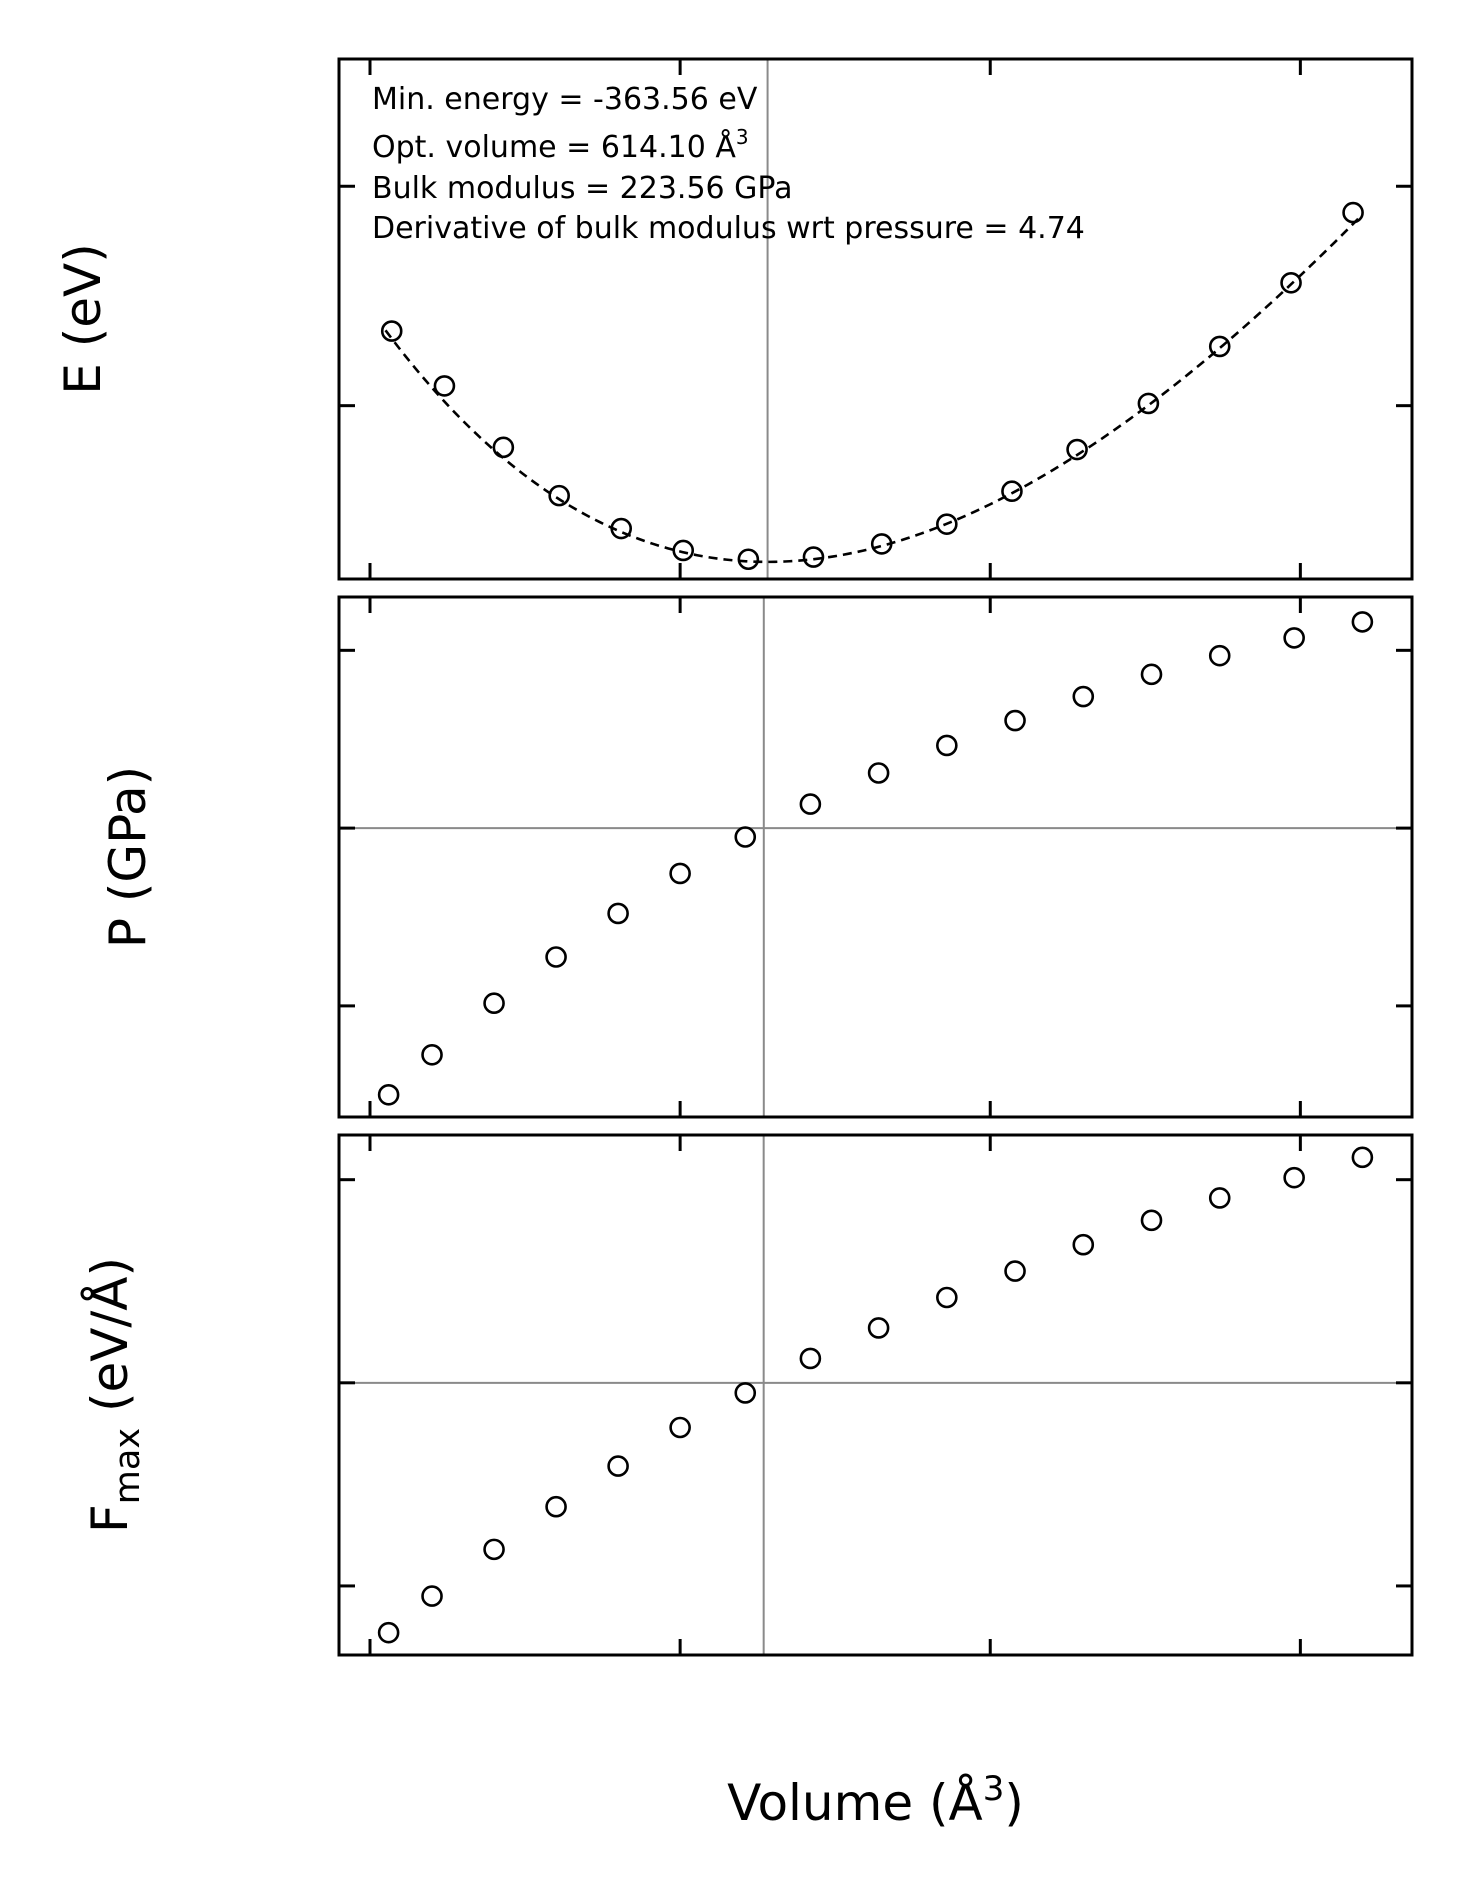 This screenshot has width=1469, height=1899. I want to click on y-axis-label: E (eV), so click(83, 318).